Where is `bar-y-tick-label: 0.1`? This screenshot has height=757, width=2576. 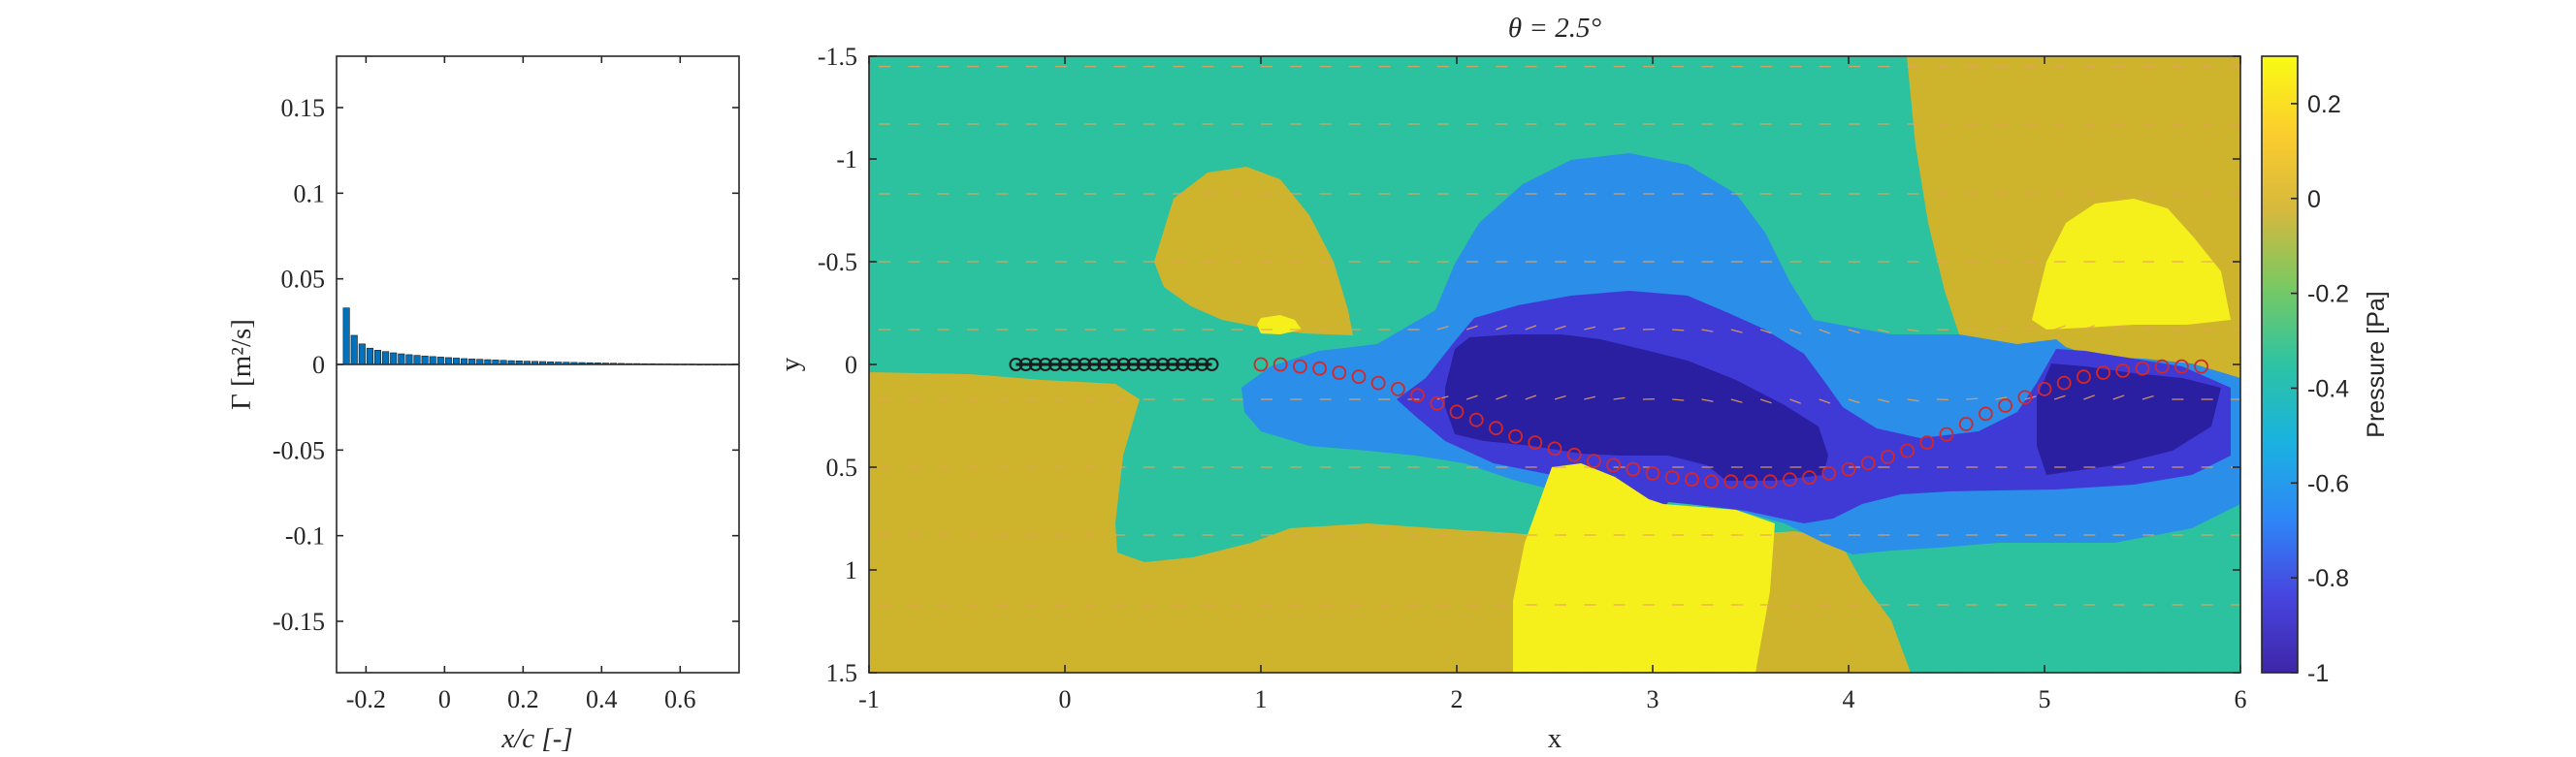 bar-y-tick-label: 0.1 is located at coordinates (310, 193).